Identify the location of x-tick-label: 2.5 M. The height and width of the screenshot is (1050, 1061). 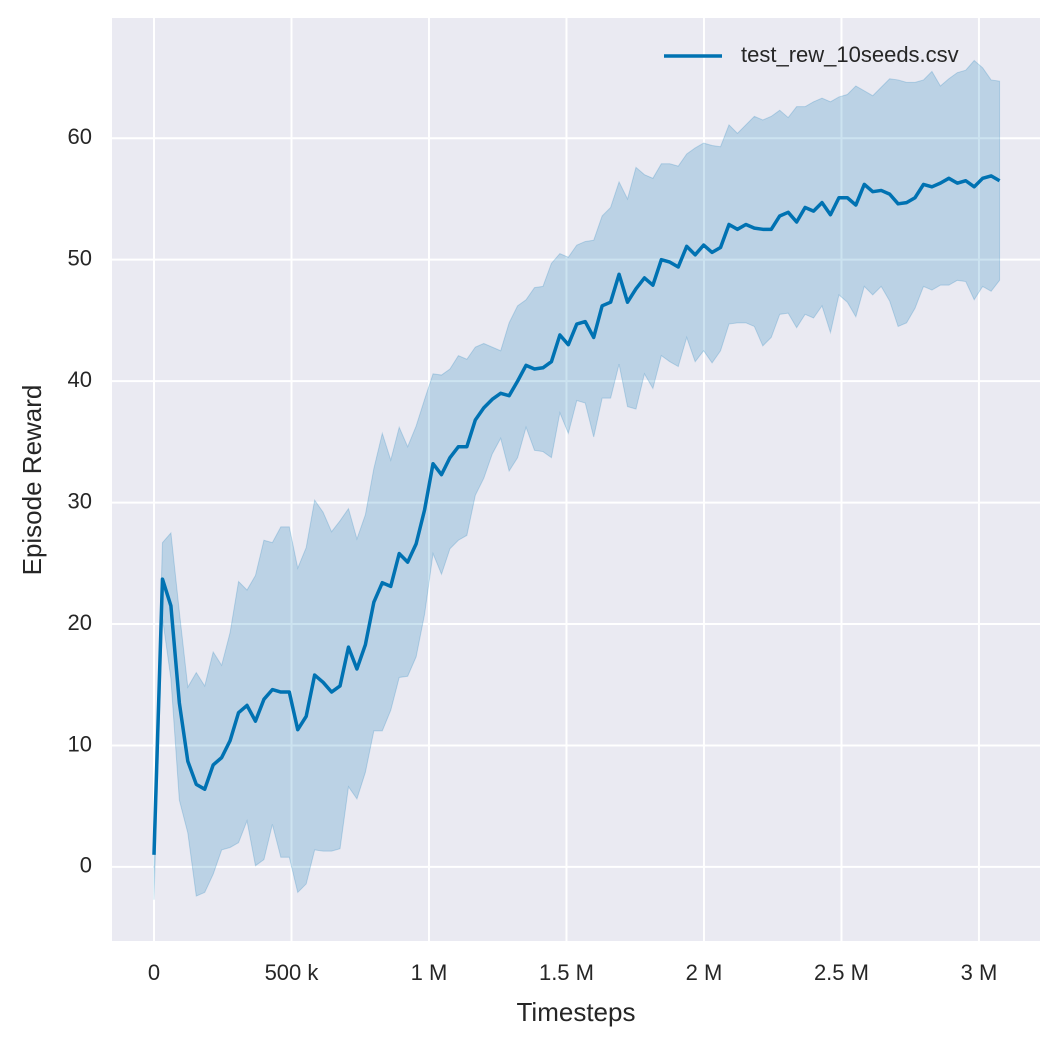
(841, 972).